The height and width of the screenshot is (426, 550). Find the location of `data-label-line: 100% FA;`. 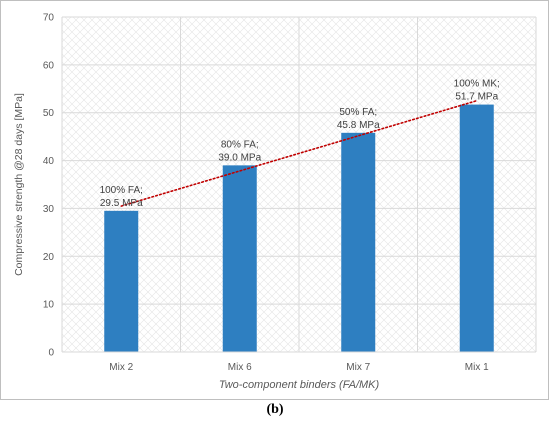

data-label-line: 100% FA; is located at coordinates (121, 190).